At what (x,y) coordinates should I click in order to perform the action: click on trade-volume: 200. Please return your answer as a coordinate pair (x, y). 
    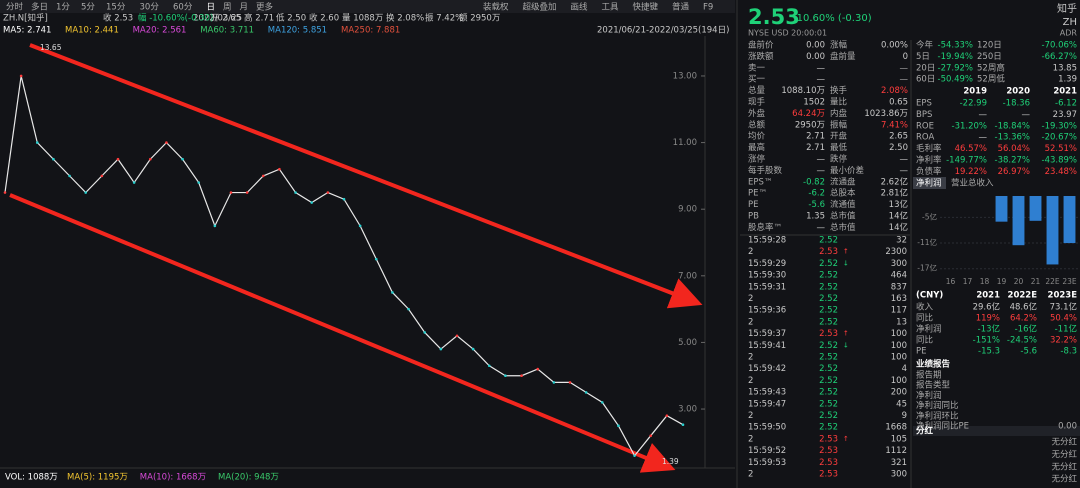
    Looking at the image, I should click on (899, 393).